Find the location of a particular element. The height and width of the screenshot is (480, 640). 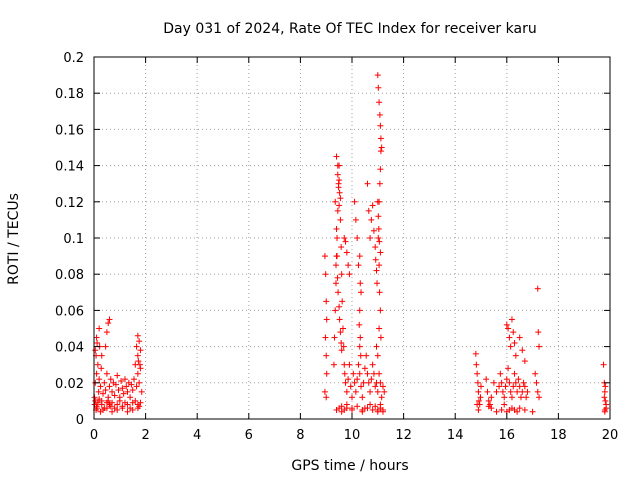

x-tick-labels: 0 2 4 6 8 10 12 14 16 18 20 is located at coordinates (354, 435).